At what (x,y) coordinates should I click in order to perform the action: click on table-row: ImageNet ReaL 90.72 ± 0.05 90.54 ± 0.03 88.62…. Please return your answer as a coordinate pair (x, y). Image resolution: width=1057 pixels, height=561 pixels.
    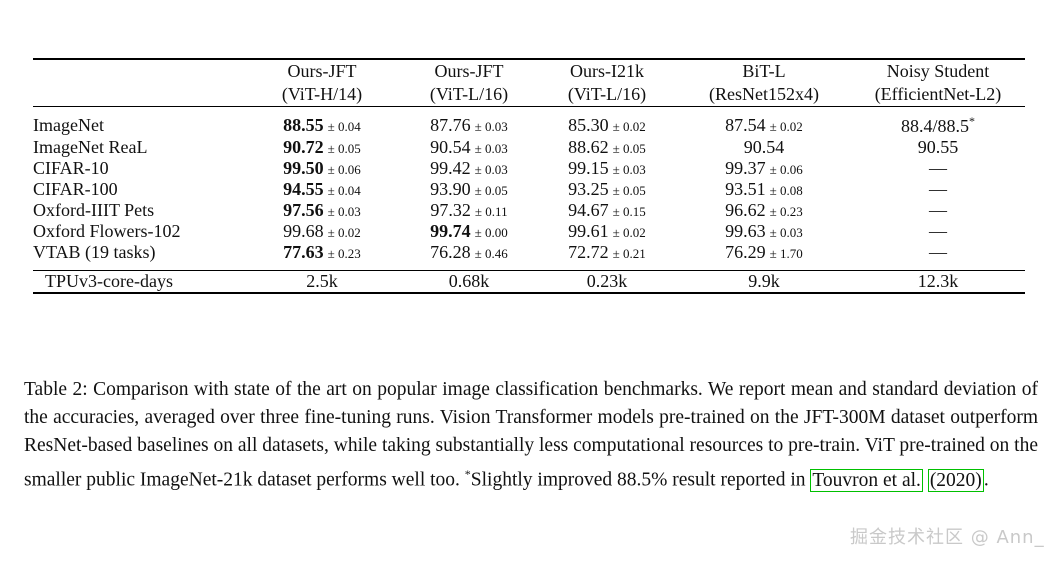
    Looking at the image, I should click on (529, 147).